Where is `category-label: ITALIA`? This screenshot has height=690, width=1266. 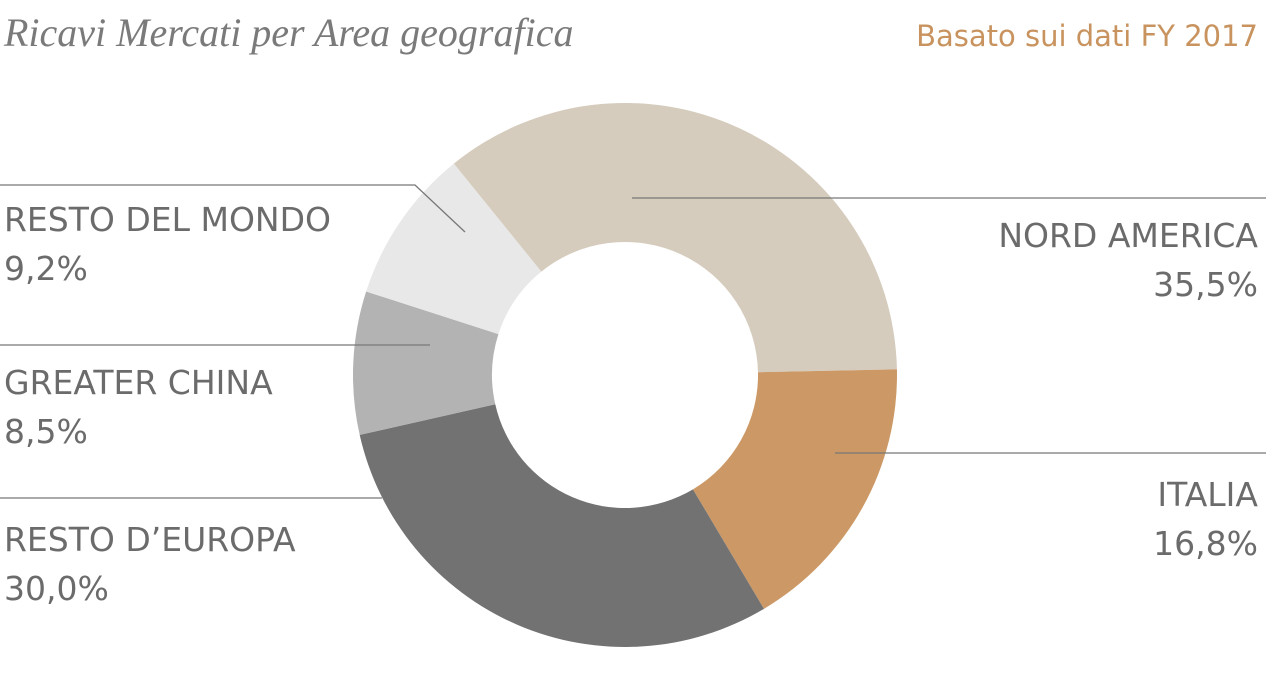 category-label: ITALIA is located at coordinates (1207, 494).